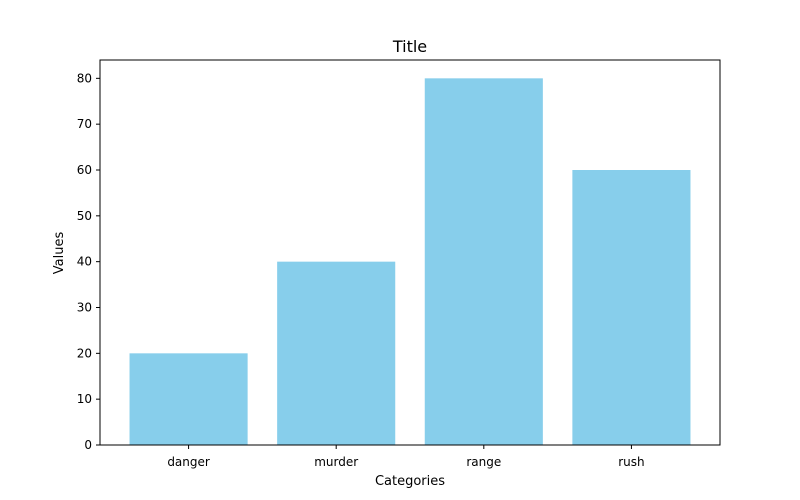 The width and height of the screenshot is (800, 500). I want to click on bar-range, so click(483, 261).